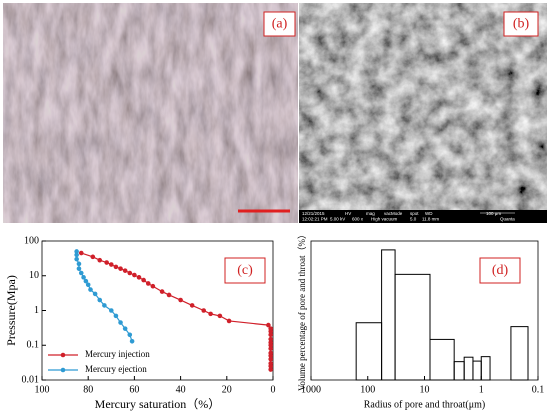  Describe the element at coordinates (117, 354) in the screenshot. I see `legend-label: Mercury injection` at that location.